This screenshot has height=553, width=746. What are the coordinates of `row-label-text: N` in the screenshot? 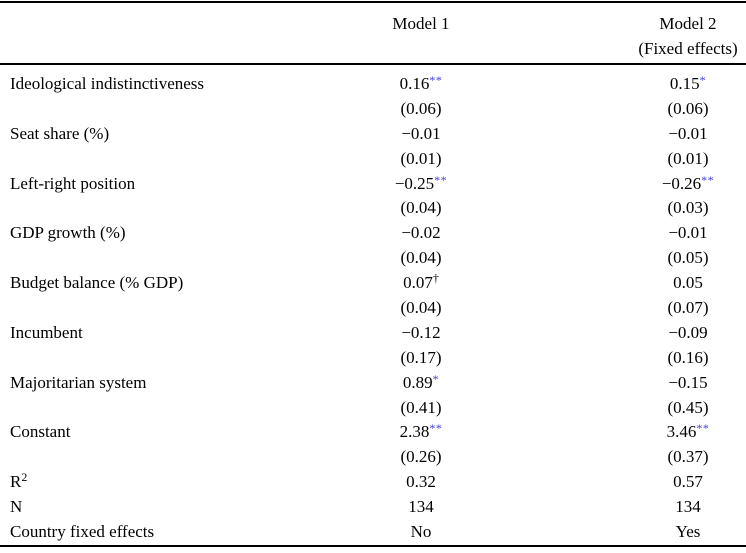 It's located at (16, 507).